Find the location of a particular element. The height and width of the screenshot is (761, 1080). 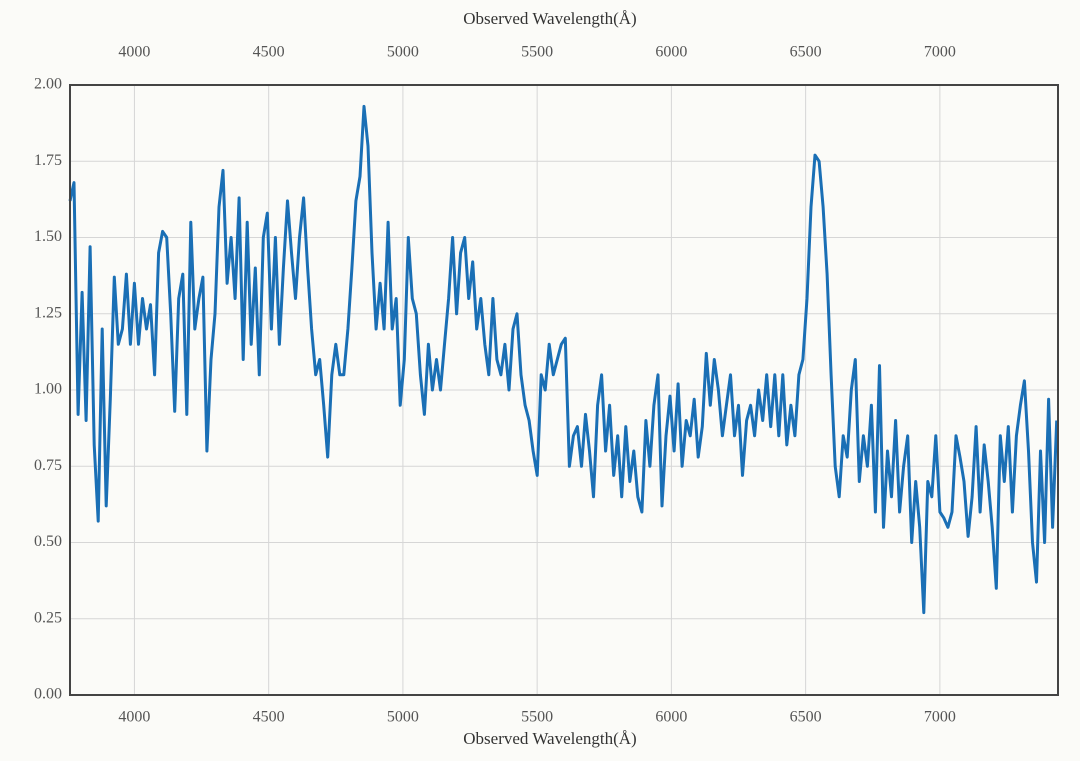

top-x-tick-label: 7000 is located at coordinates (940, 52).